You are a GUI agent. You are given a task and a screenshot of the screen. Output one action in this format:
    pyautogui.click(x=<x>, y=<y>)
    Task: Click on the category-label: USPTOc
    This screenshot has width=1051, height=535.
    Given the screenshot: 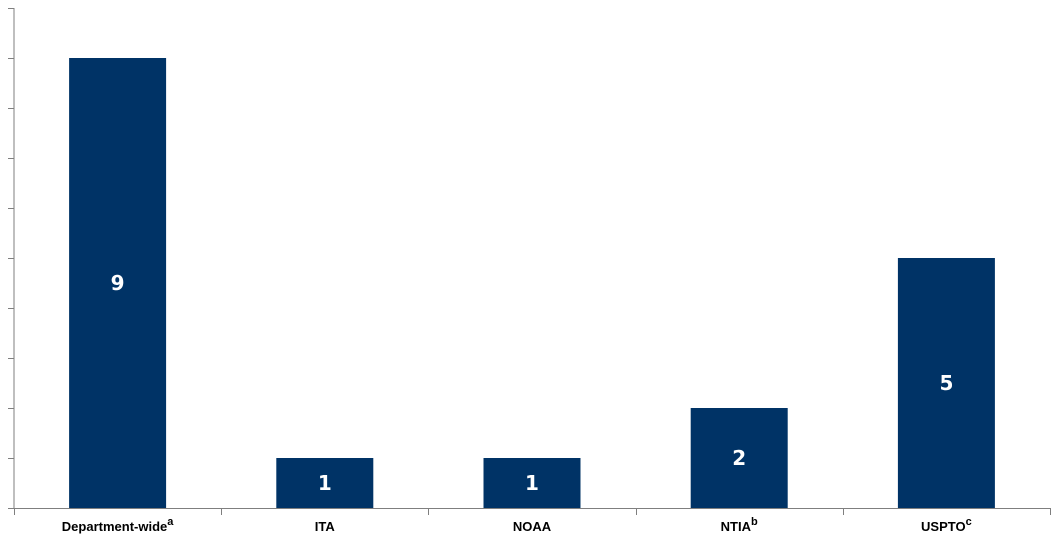 What is the action you would take?
    pyautogui.click(x=946, y=525)
    